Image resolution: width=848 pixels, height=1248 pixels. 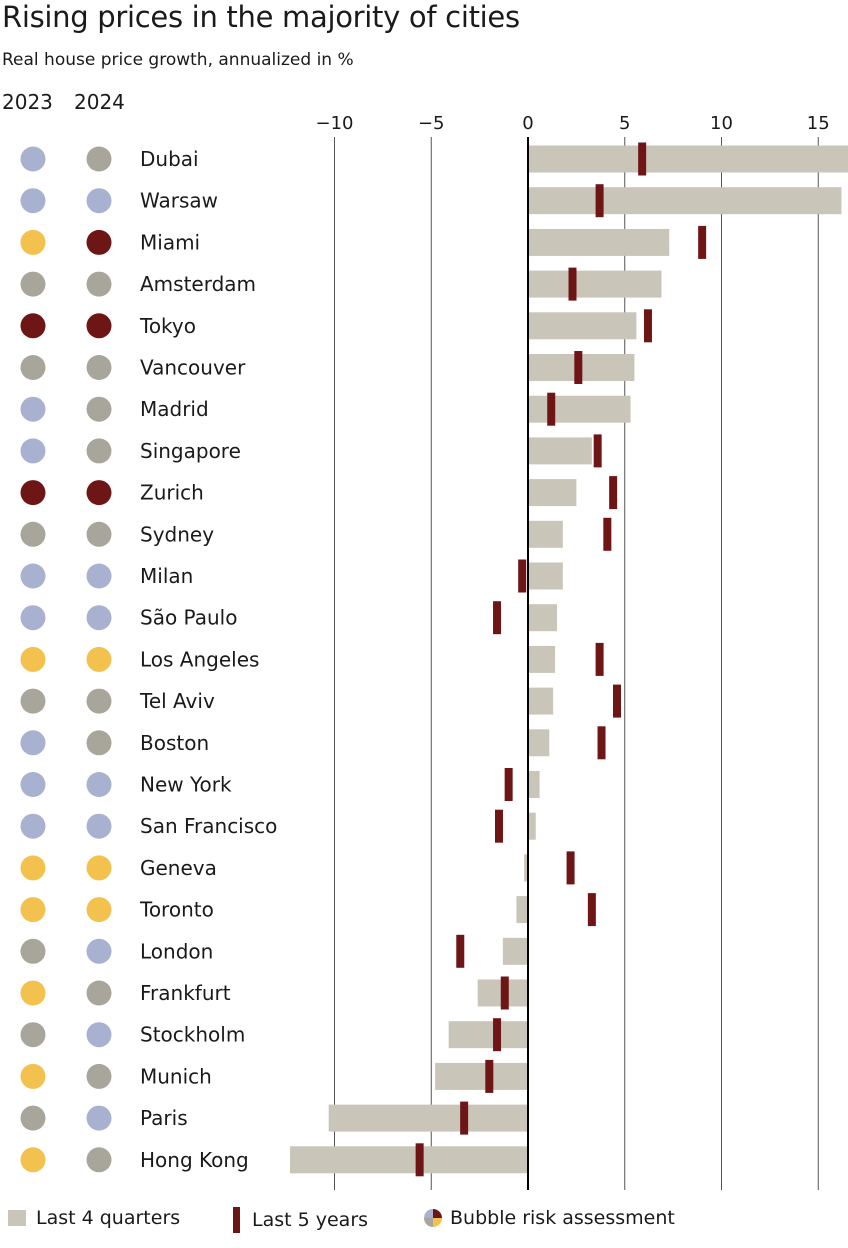 I want to click on city-label-warsaw: Warsaw, so click(x=179, y=201).